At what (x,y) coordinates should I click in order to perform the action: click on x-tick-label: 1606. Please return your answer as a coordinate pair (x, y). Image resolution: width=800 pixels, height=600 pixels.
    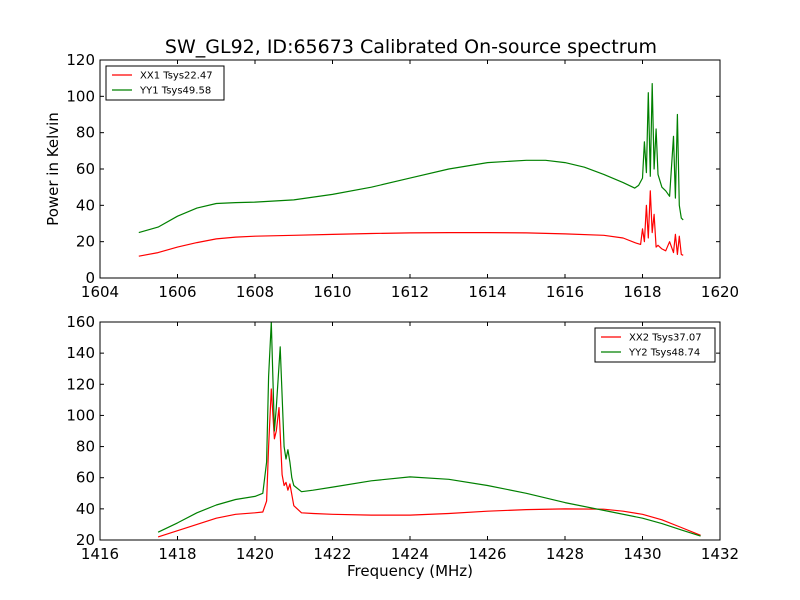
    Looking at the image, I should click on (177, 292).